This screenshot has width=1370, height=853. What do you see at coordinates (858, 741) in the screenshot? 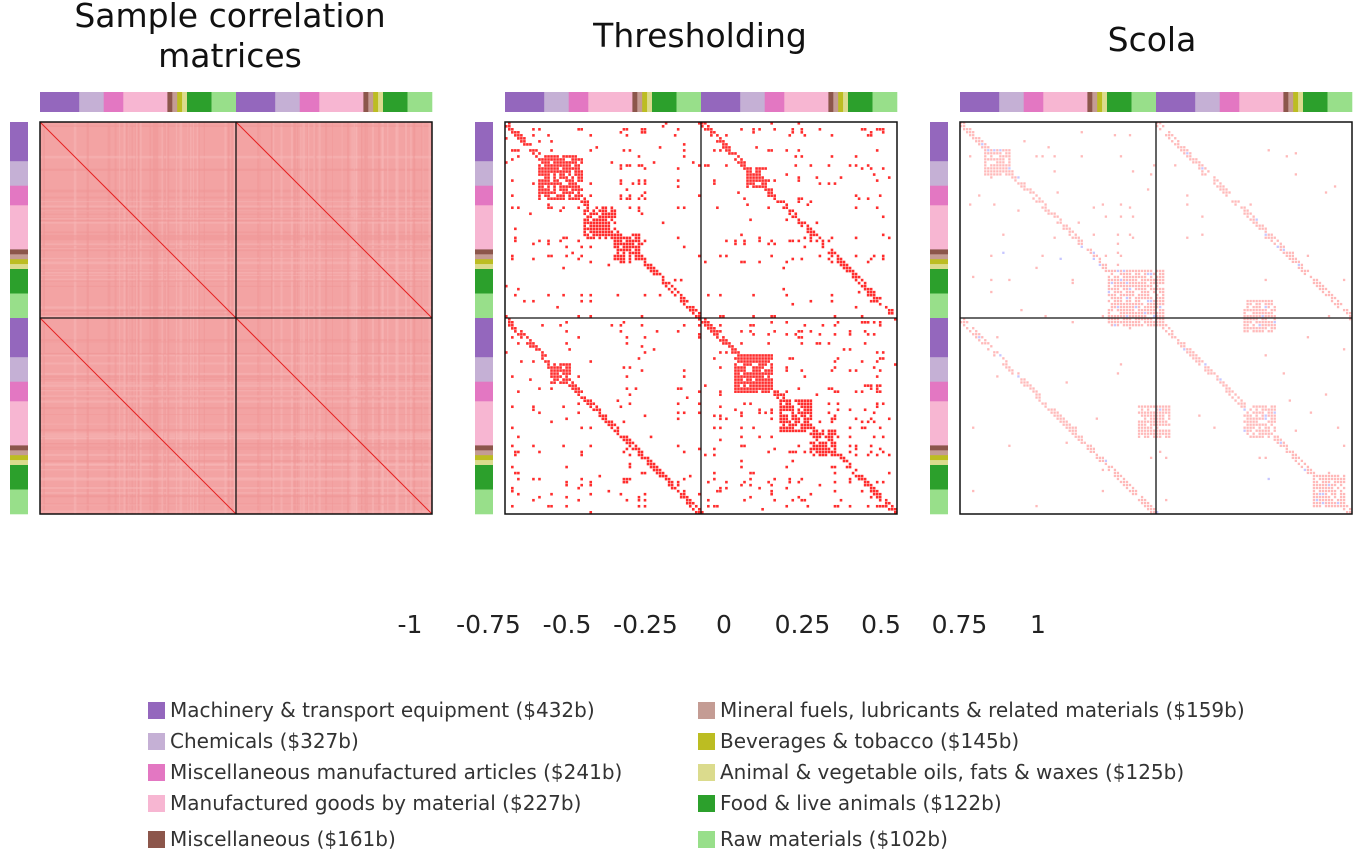
I see `legend-item: Beverages & tobacco ($145b)` at bounding box center [858, 741].